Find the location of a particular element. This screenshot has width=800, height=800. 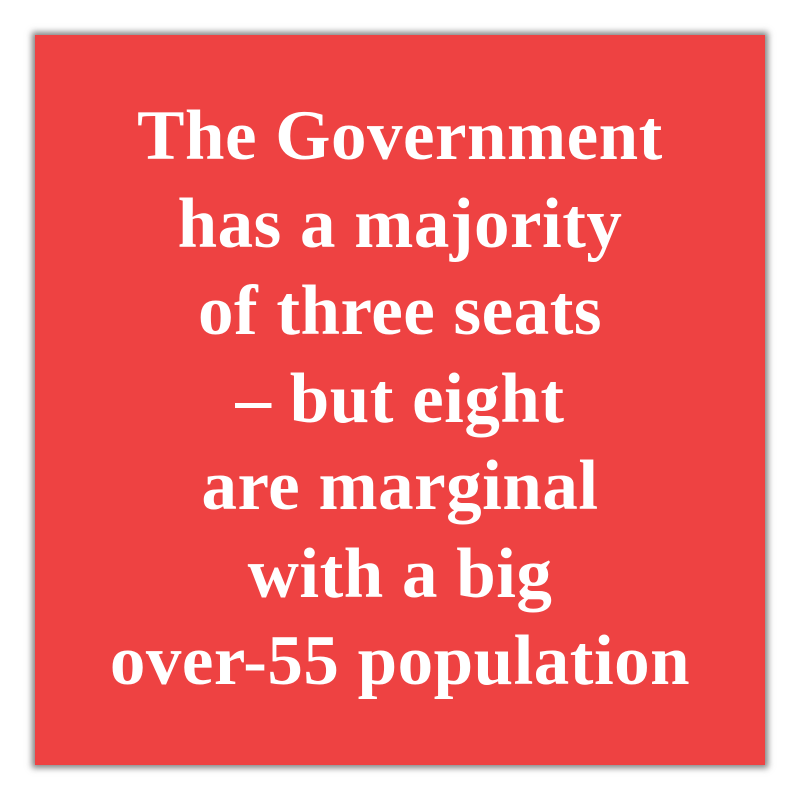

quote-line: has a majority is located at coordinates (400, 223).